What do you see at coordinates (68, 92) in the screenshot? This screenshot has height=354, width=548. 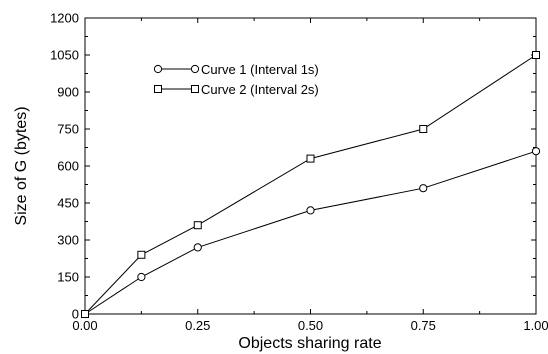 I see `y-tick-label: 900` at bounding box center [68, 92].